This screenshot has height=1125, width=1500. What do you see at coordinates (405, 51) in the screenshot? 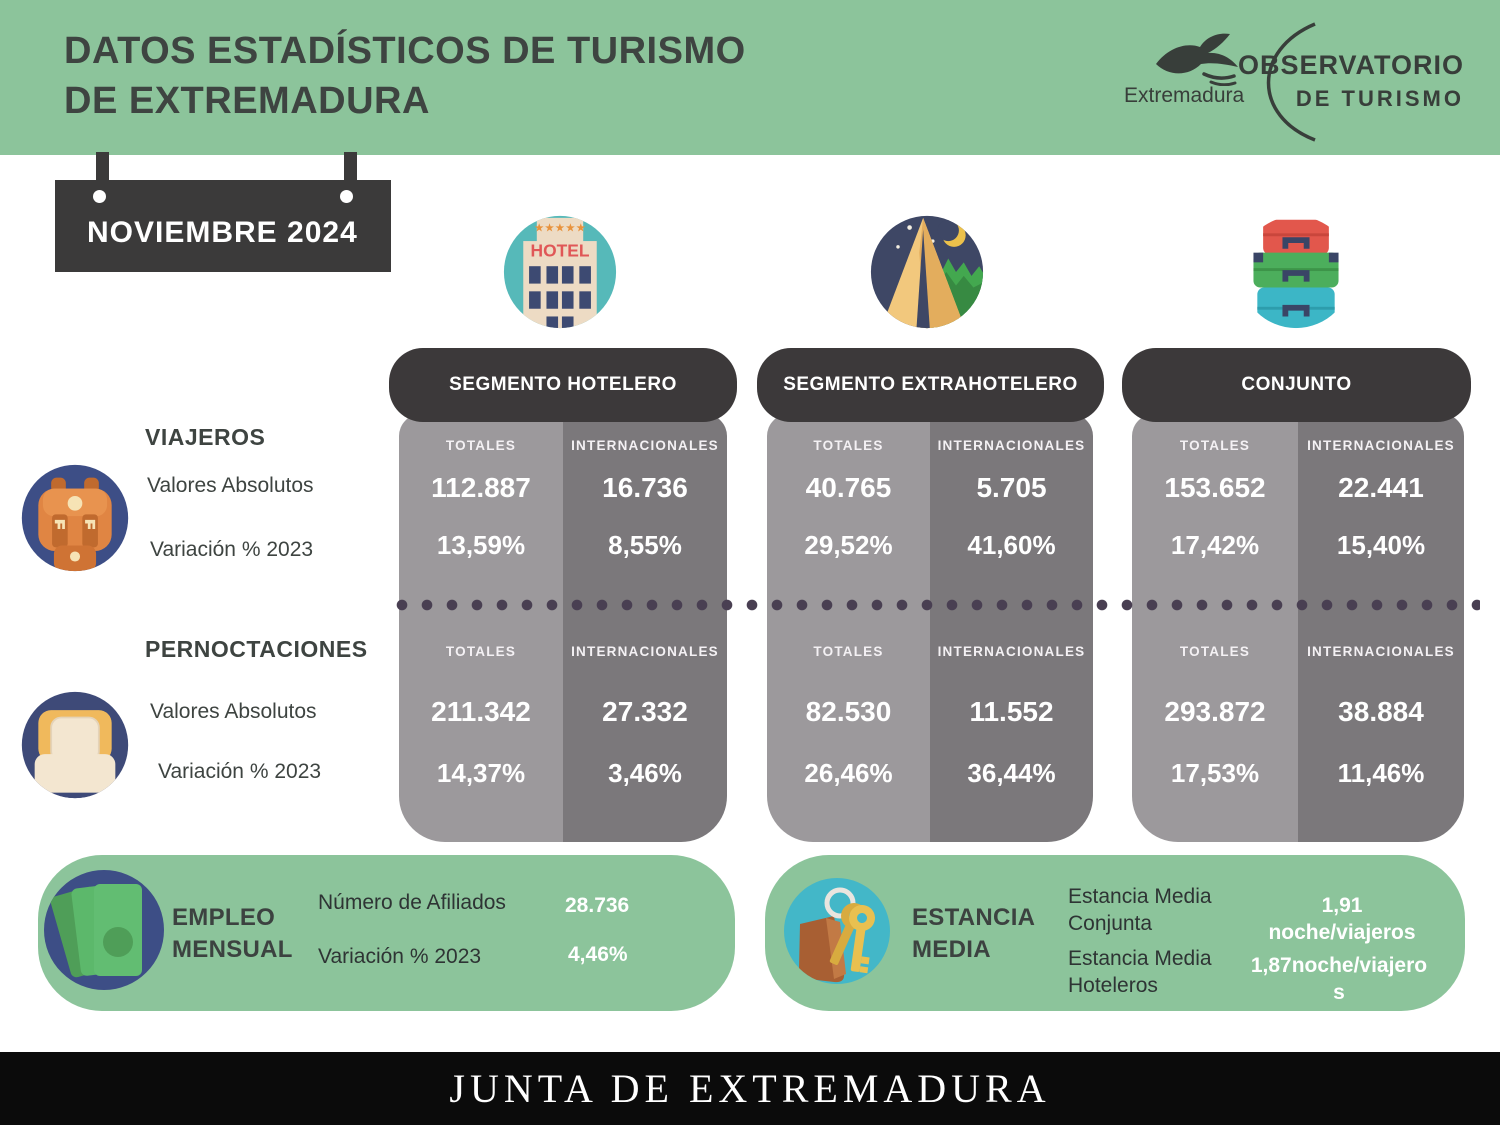
I see `page-title-line1: DATOS ESTADÍSTICOS DE TURISMO` at bounding box center [405, 51].